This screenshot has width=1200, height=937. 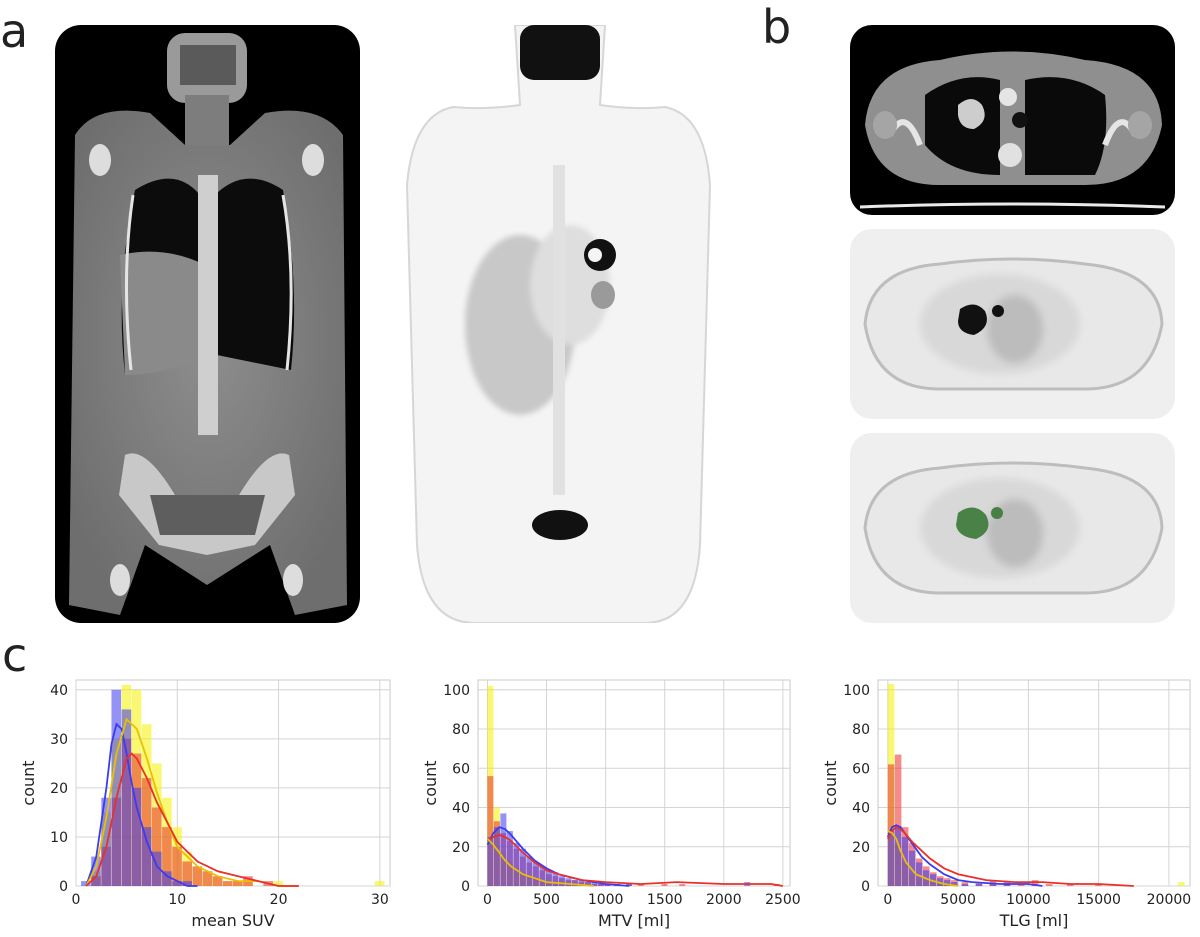 I want to click on panel-label-b: b, so click(x=777, y=27).